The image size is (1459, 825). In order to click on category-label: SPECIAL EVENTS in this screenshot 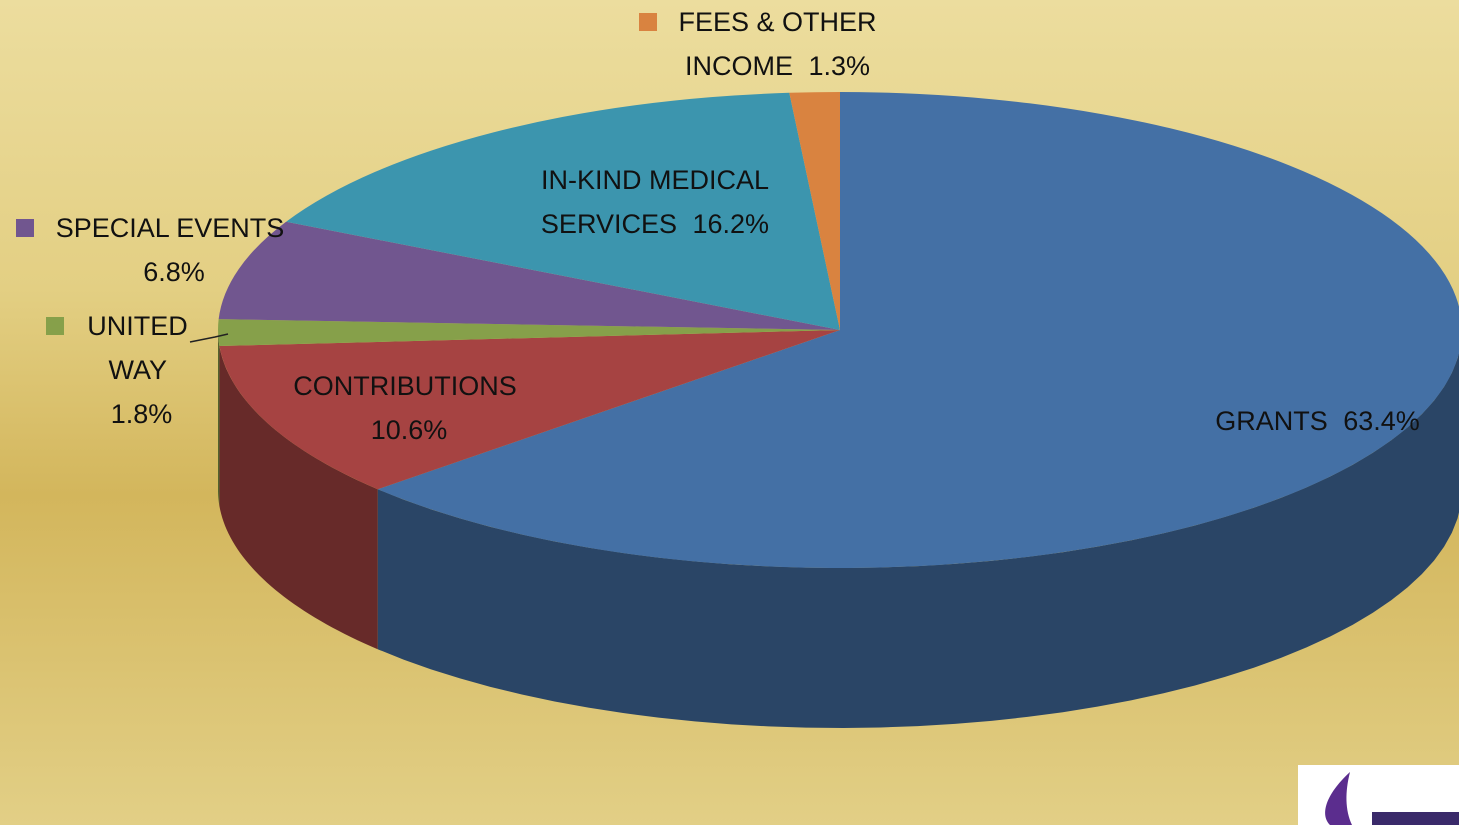, I will do `click(170, 228)`.